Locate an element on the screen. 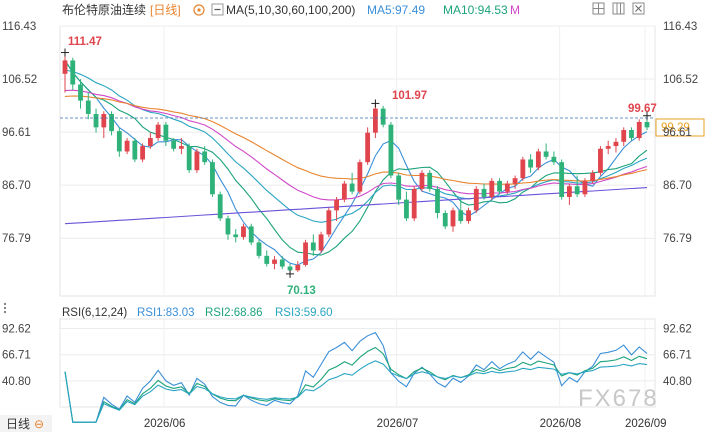 The width and height of the screenshot is (705, 432). rsi-y-tick-right: 40.80 is located at coordinates (677, 382).